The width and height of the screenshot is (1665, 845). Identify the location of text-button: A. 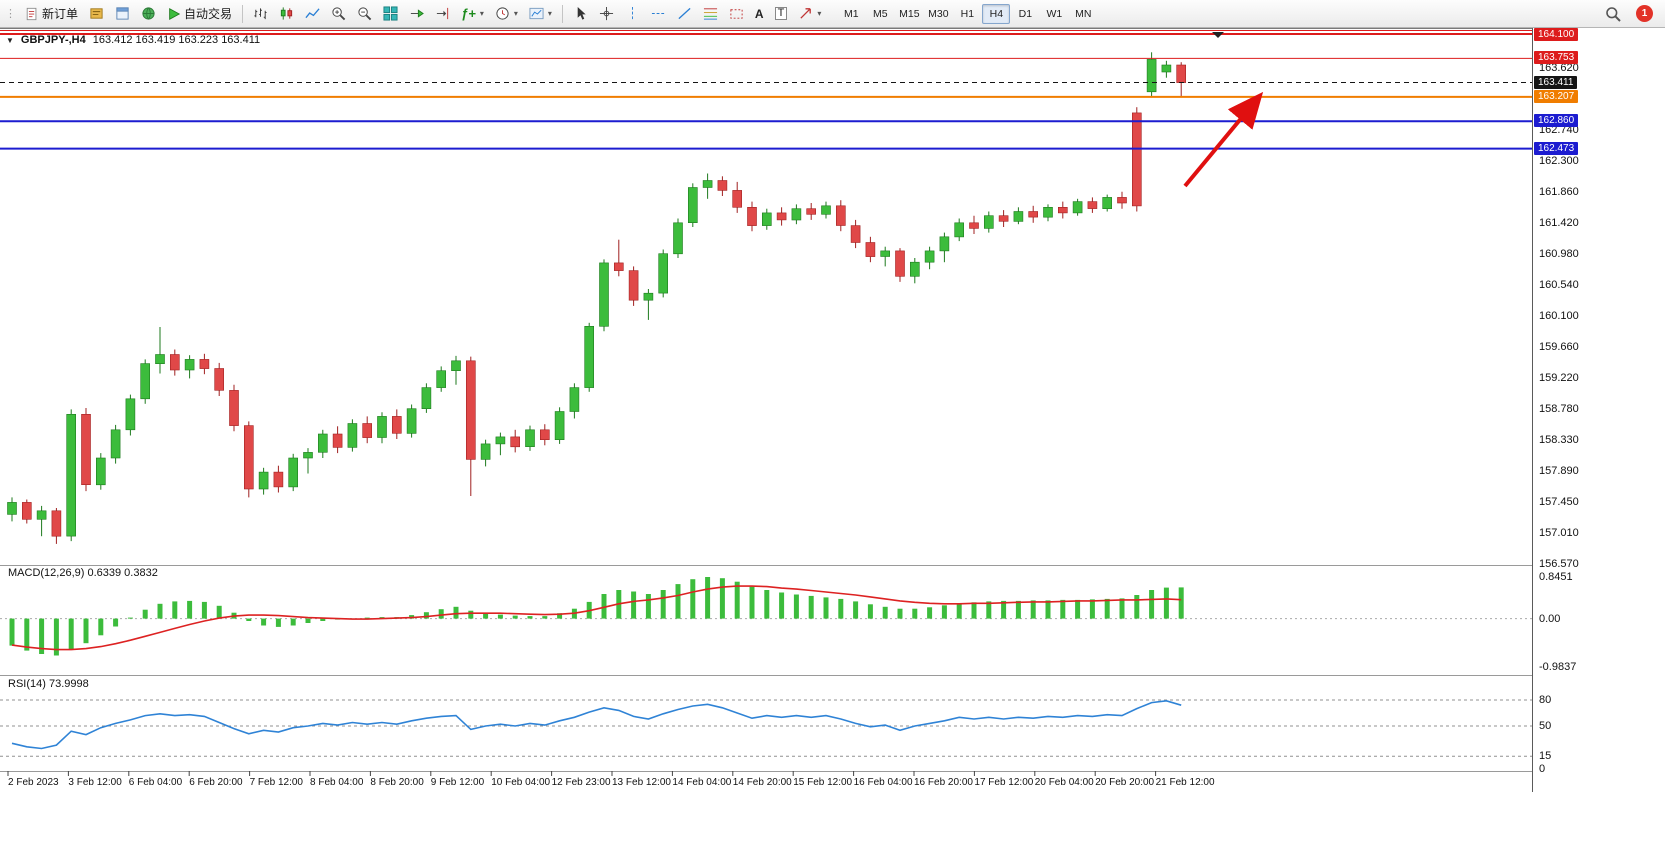
(759, 14).